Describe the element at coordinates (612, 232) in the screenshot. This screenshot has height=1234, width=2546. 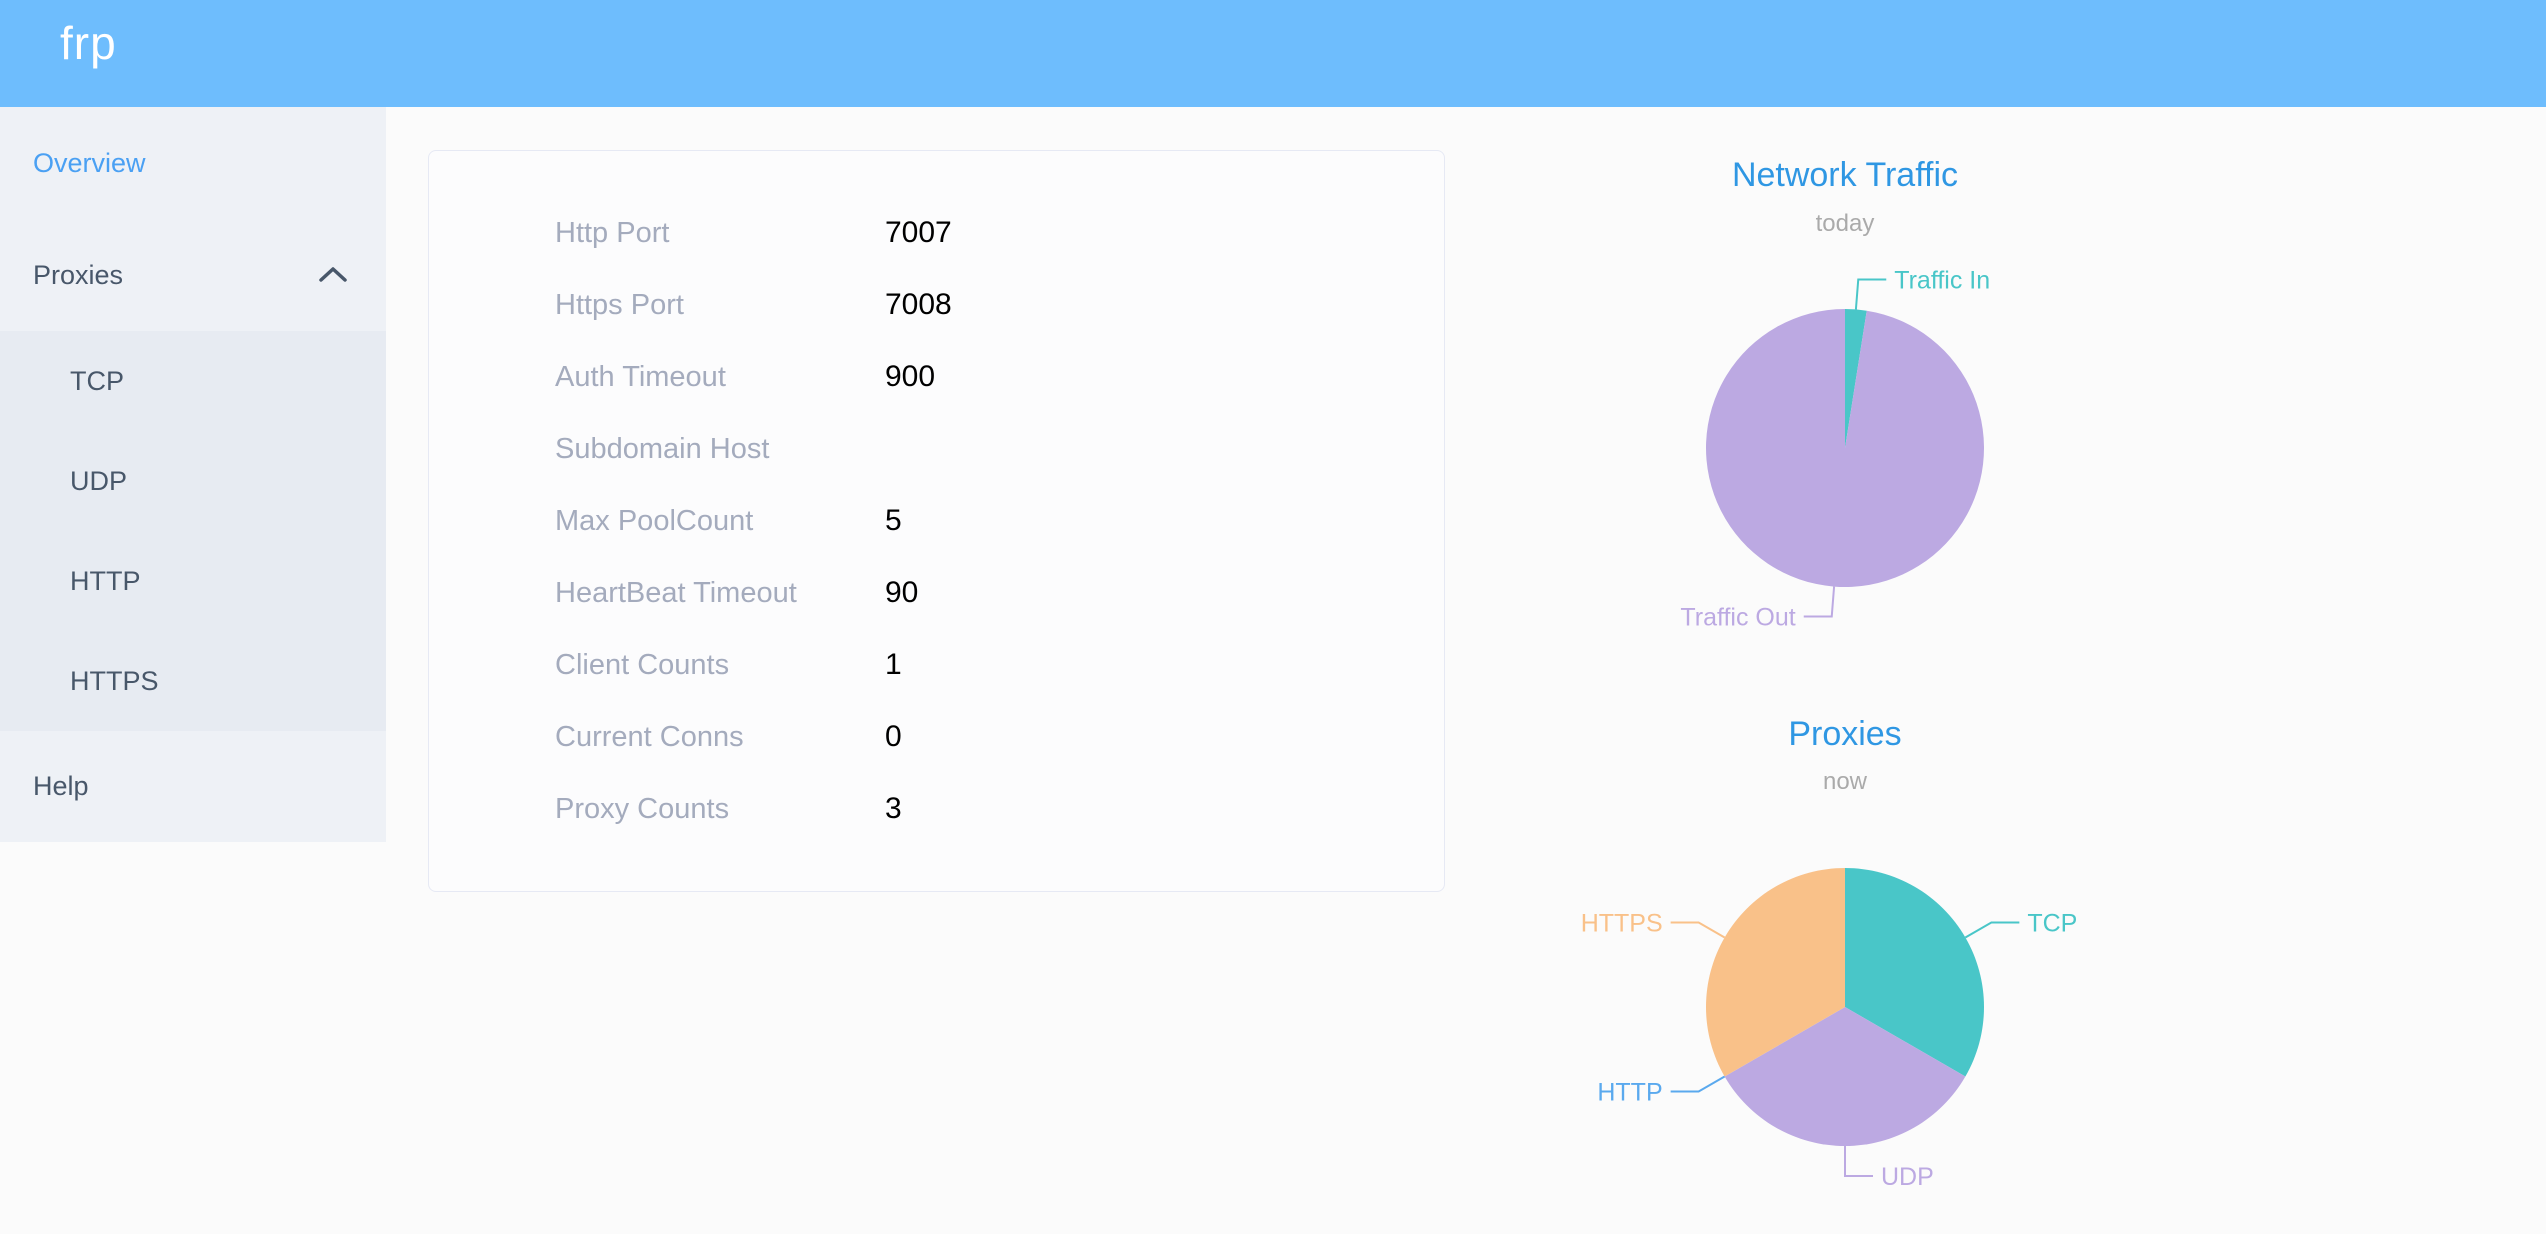
I see `config-label: Http Port` at that location.